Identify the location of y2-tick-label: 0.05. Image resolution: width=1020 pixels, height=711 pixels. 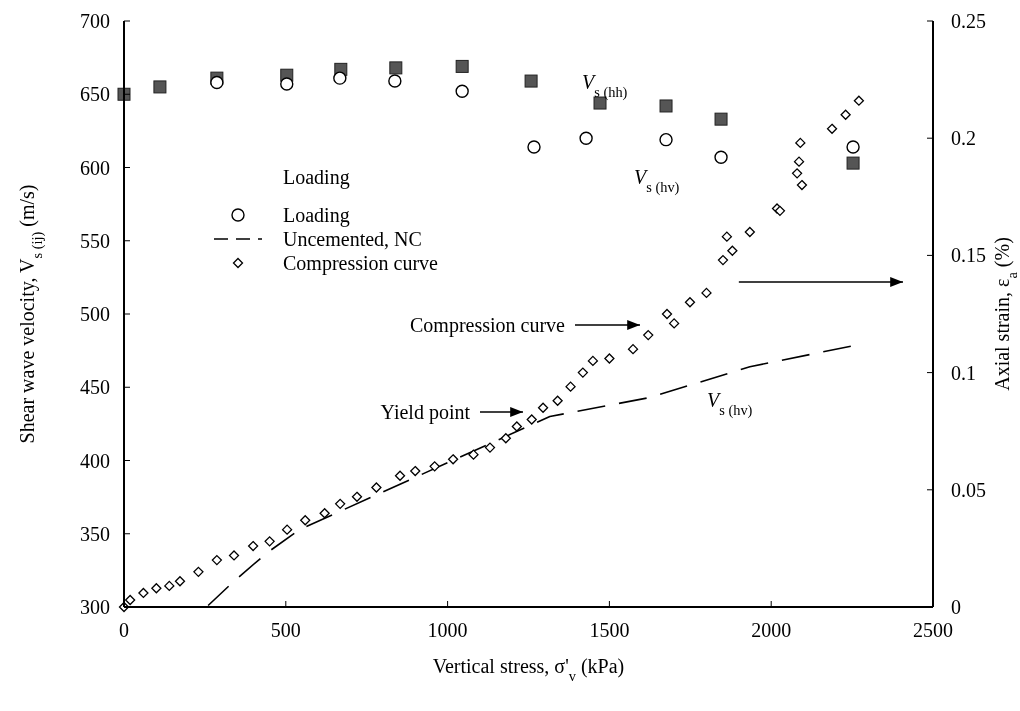
(968, 489).